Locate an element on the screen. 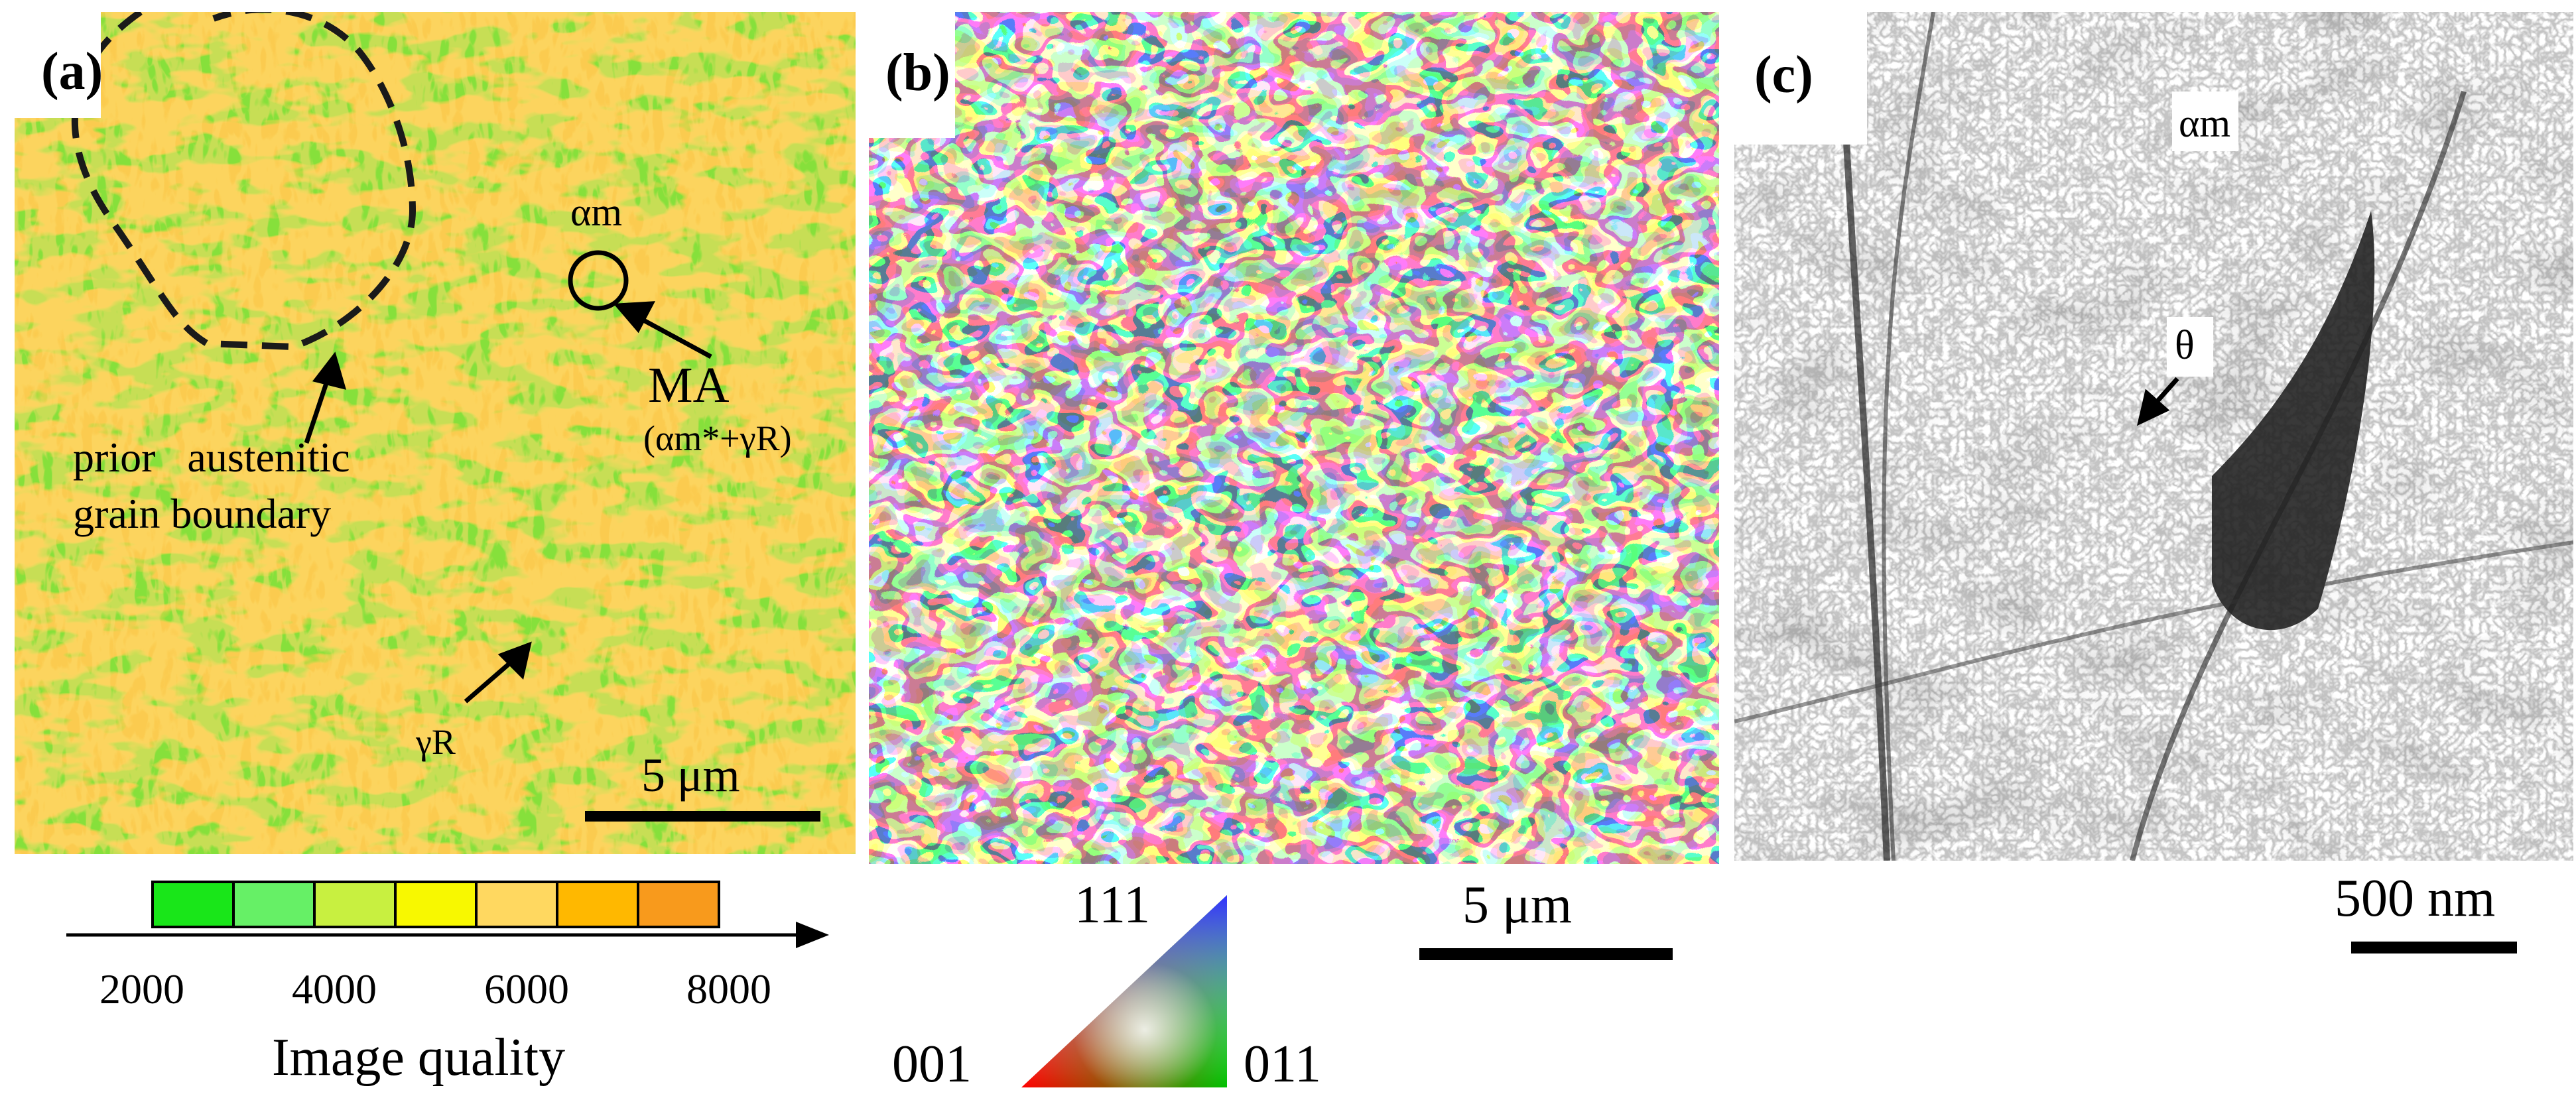  scale-bar-c is located at coordinates (2434, 947).